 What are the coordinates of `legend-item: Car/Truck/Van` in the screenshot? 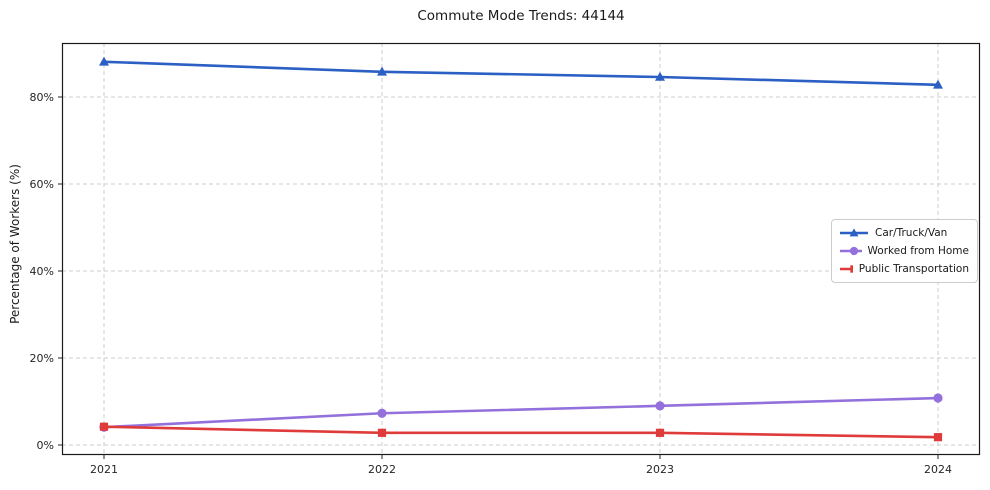 It's located at (904, 233).